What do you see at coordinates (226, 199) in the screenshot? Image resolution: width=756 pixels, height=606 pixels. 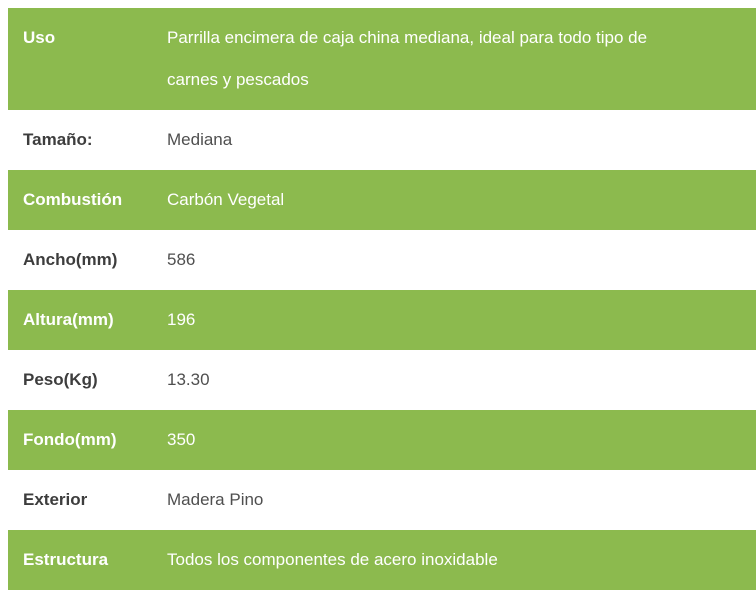 I see `spec-value: Carbón Vegetal` at bounding box center [226, 199].